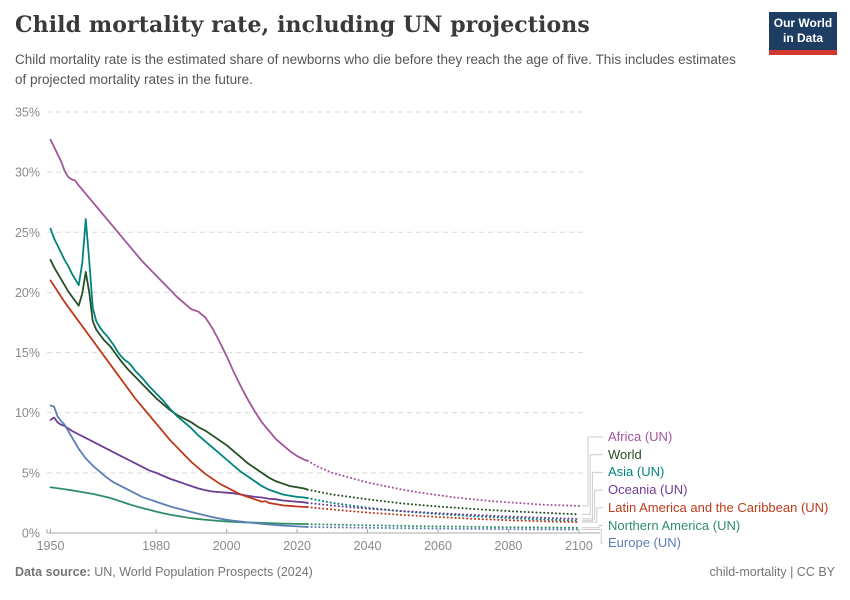 This screenshot has height=600, width=850. What do you see at coordinates (772, 572) in the screenshot?
I see `credit-line: child-mortality | CC BY` at bounding box center [772, 572].